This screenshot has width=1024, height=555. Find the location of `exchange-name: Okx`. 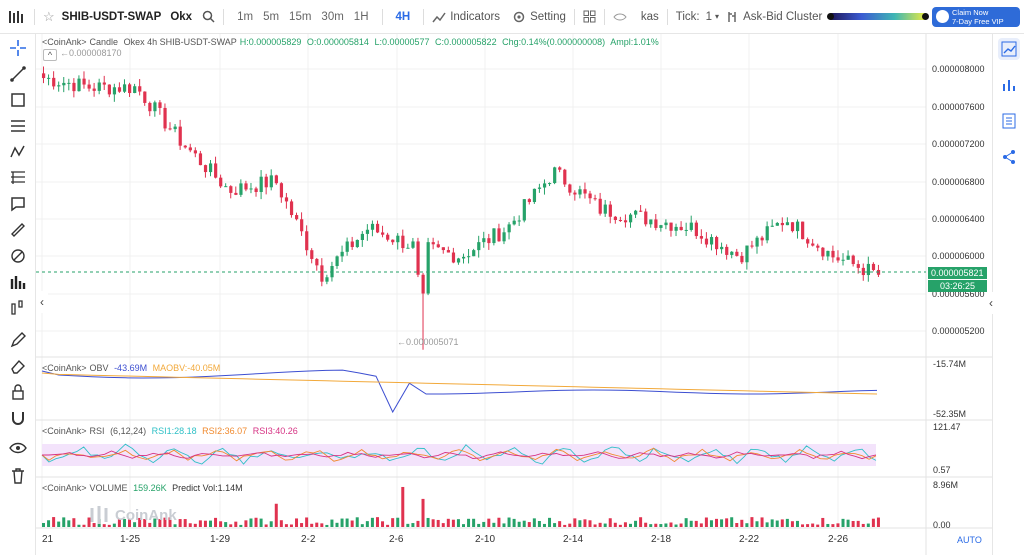

exchange-name: Okx is located at coordinates (181, 16).